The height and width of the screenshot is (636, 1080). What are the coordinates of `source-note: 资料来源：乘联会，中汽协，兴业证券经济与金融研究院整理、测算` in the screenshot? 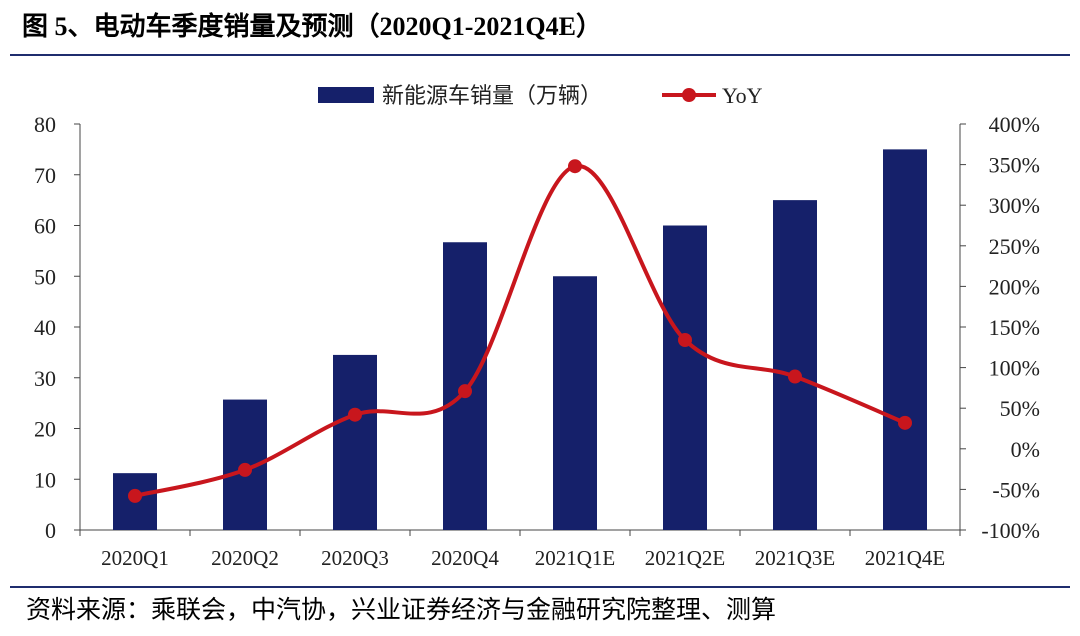 It's located at (401, 610).